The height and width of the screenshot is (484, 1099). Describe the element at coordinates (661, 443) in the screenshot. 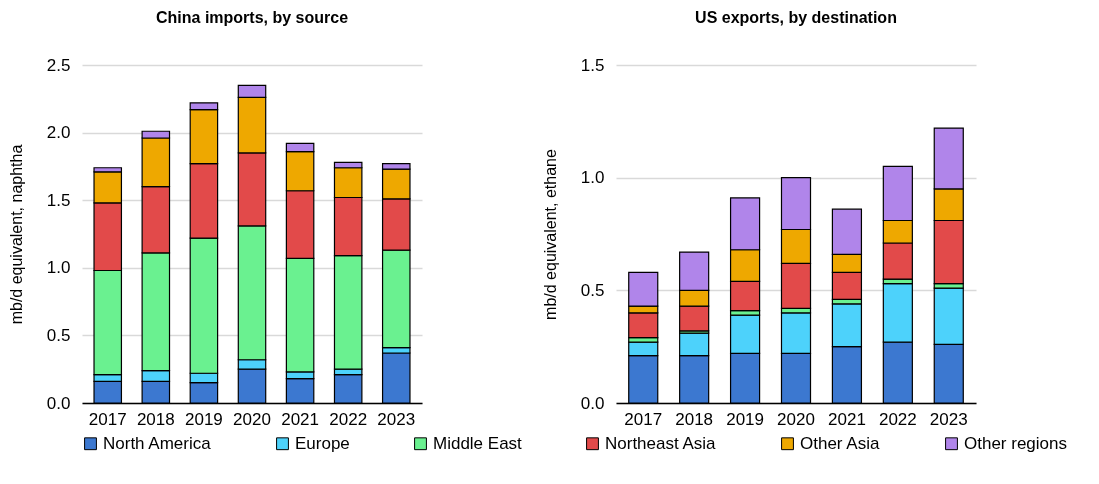

I see `legend-label: Northeast Asia` at that location.